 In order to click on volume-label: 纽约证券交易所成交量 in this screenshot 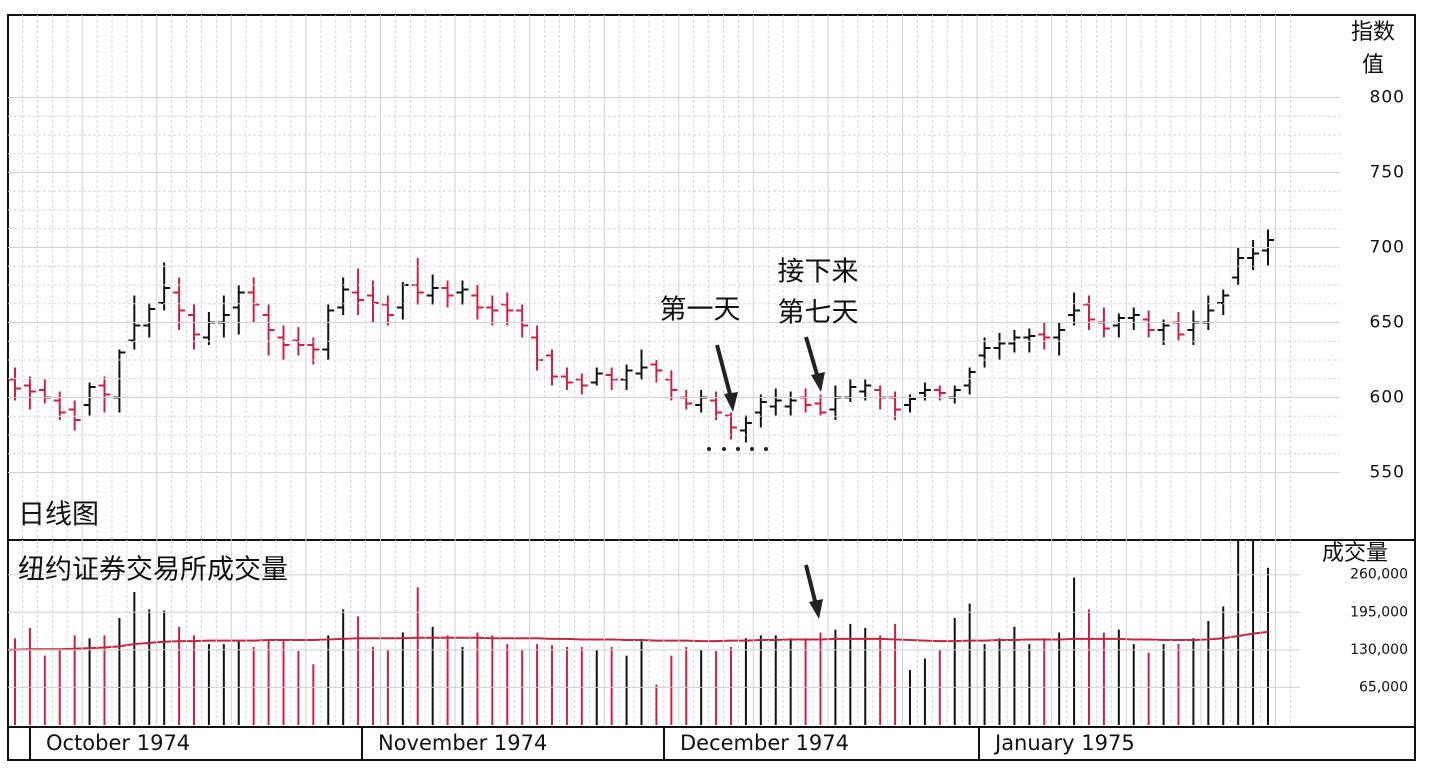, I will do `click(153, 570)`.